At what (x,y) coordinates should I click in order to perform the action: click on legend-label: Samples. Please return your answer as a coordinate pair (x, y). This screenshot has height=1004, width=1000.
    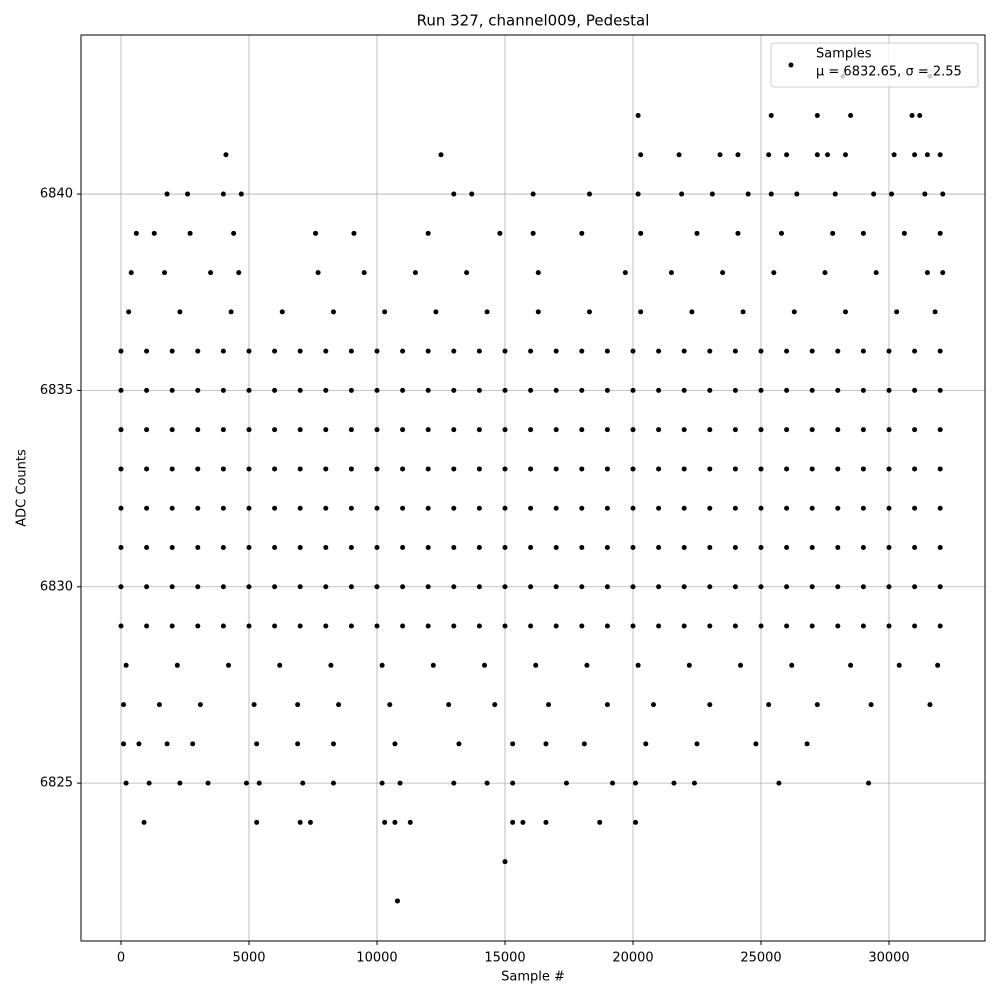
    Looking at the image, I should click on (844, 54).